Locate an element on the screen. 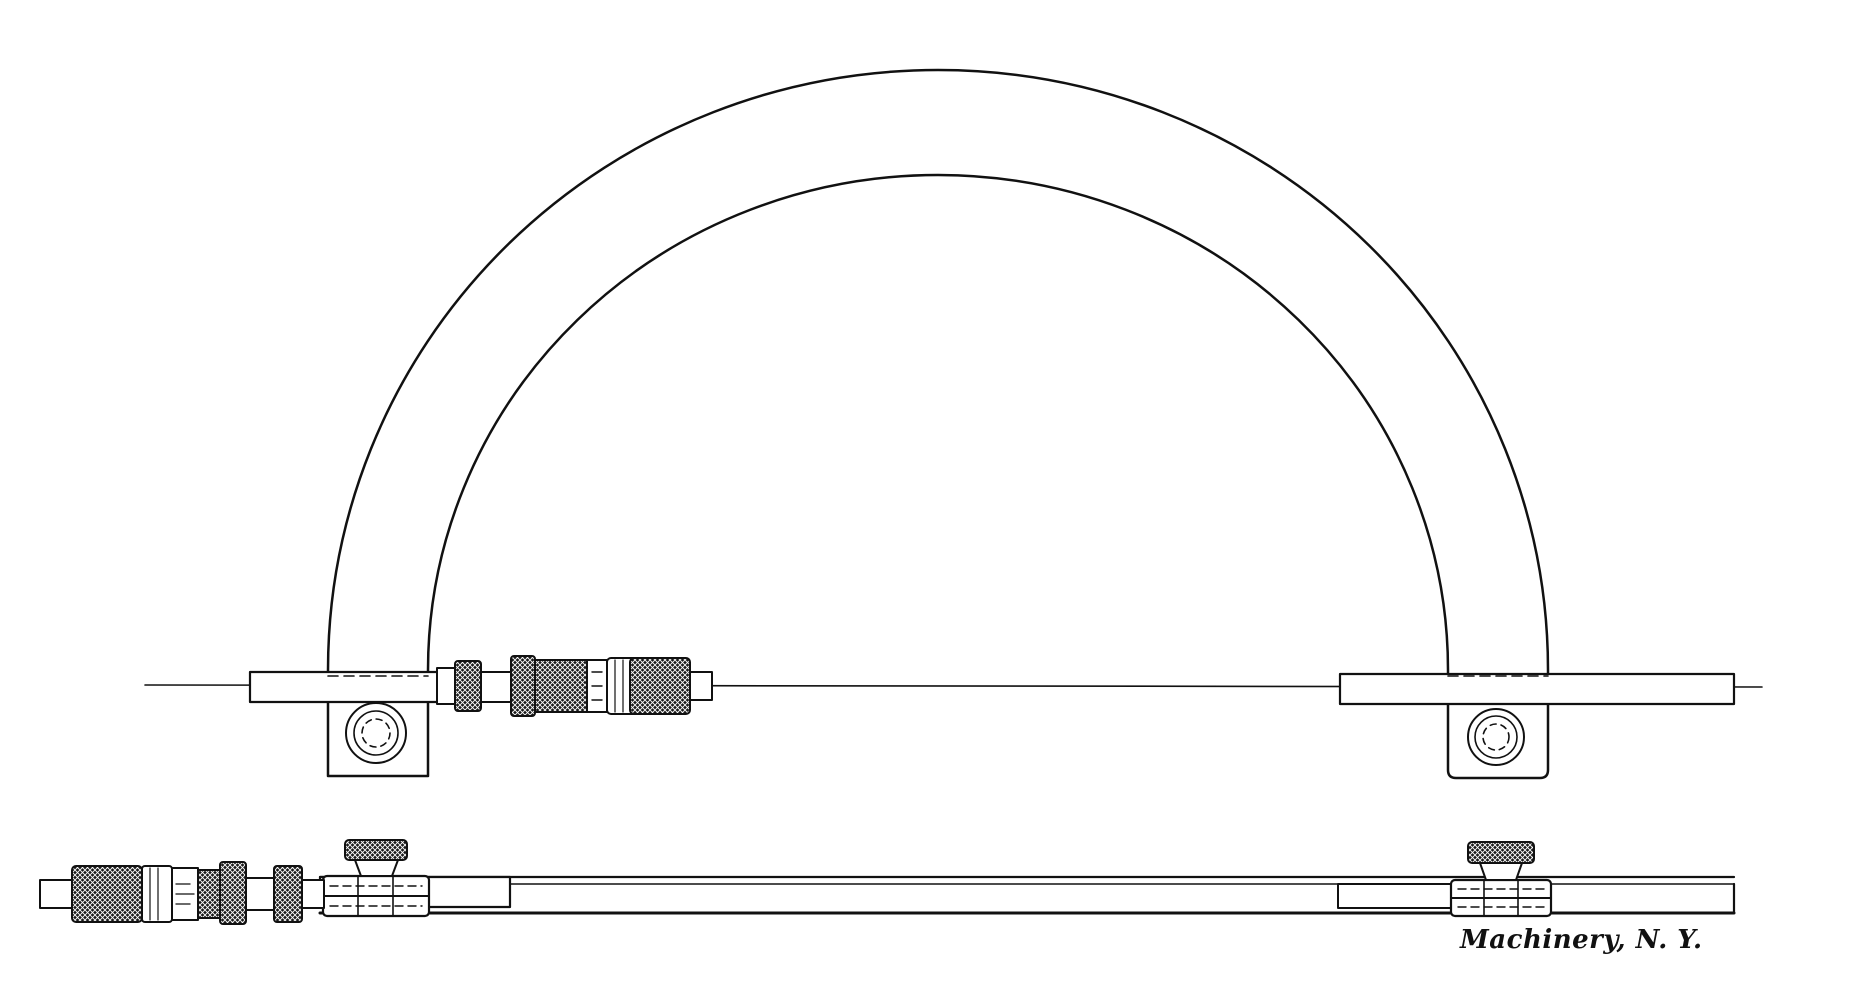 The height and width of the screenshot is (982, 1859). side-view-right-clamp is located at coordinates (1501, 879).